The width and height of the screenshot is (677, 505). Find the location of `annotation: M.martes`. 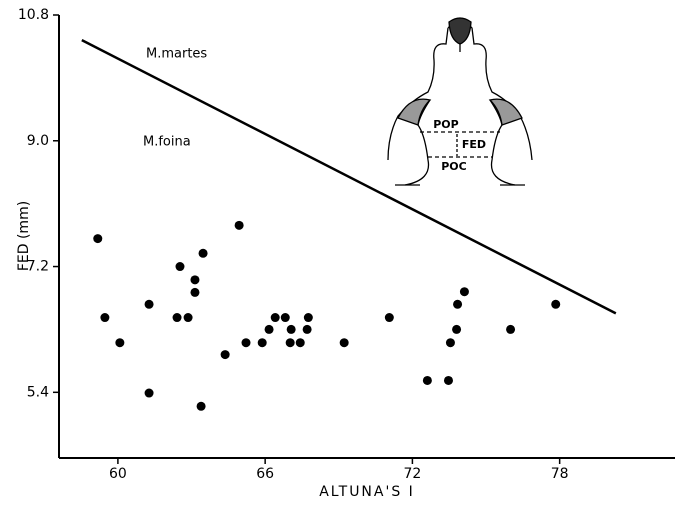

annotation: M.martes is located at coordinates (176, 54).